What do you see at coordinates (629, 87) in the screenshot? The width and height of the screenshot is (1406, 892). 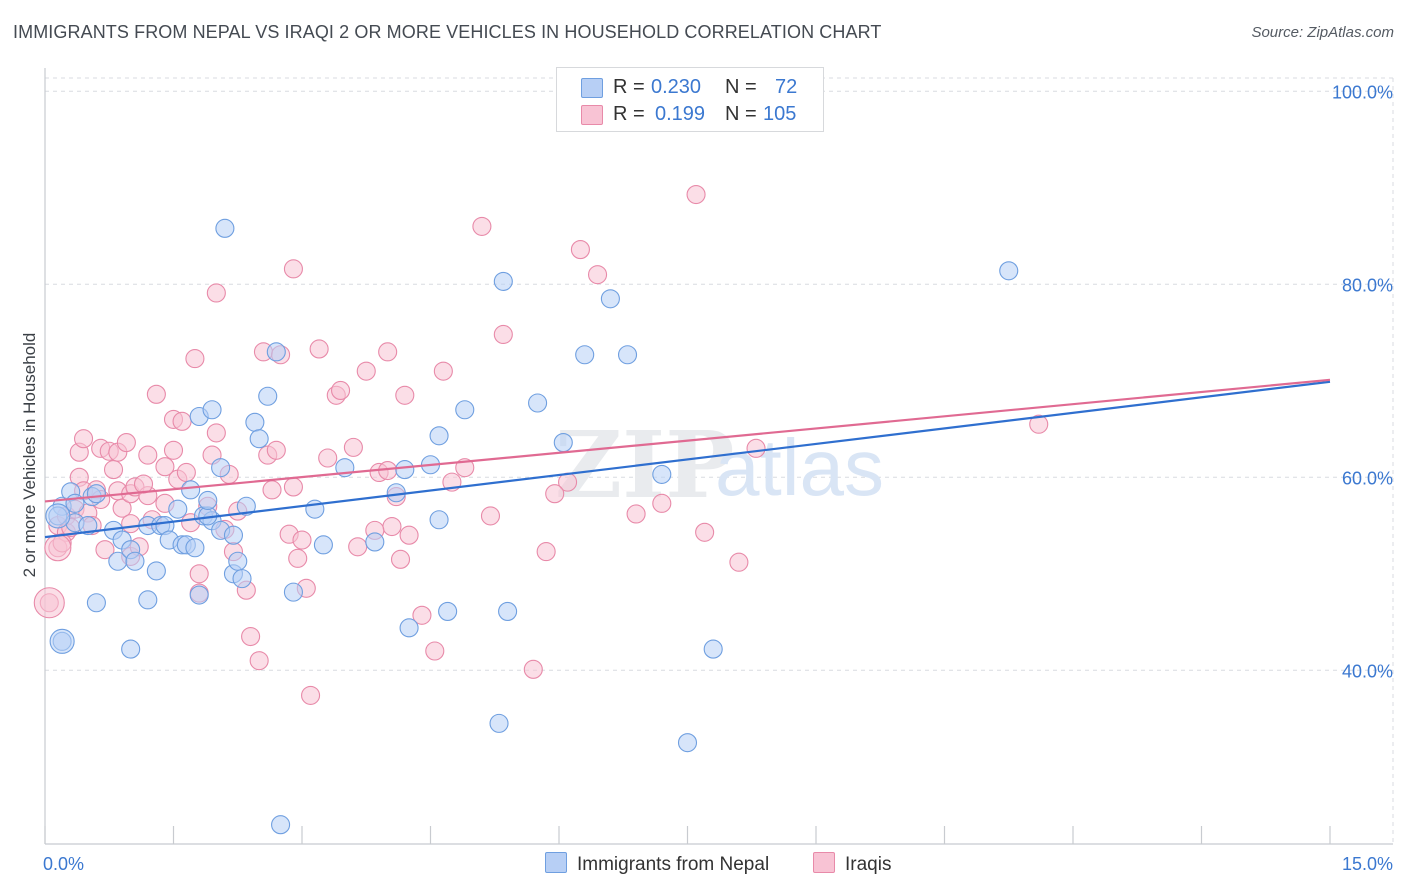 I see `legend-r-label: R =` at bounding box center [629, 87].